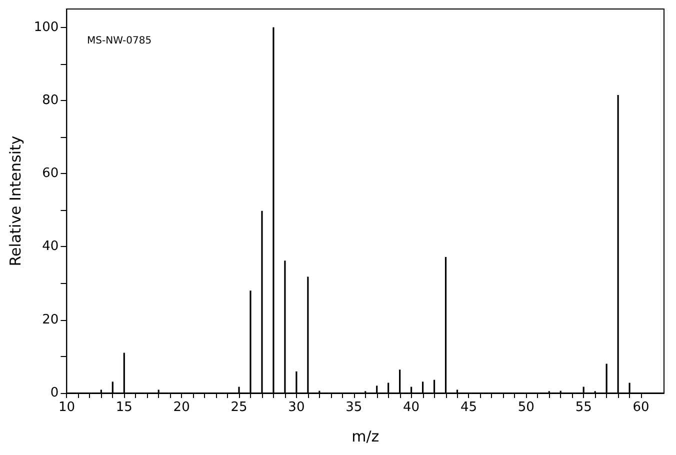 This screenshot has height=455, width=676. What do you see at coordinates (469, 407) in the screenshot?
I see `x-tick-label: 45` at bounding box center [469, 407].